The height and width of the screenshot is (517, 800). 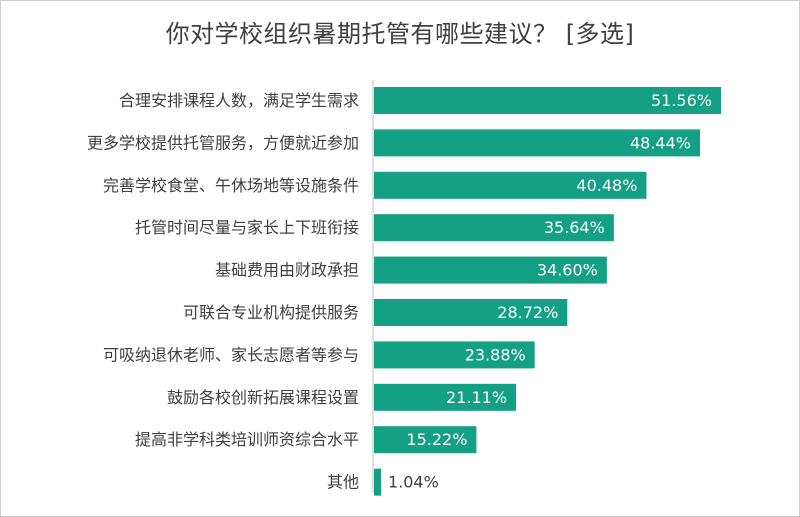 I want to click on category-label: 提高非学科类培训师资综合水平, so click(x=247, y=439).